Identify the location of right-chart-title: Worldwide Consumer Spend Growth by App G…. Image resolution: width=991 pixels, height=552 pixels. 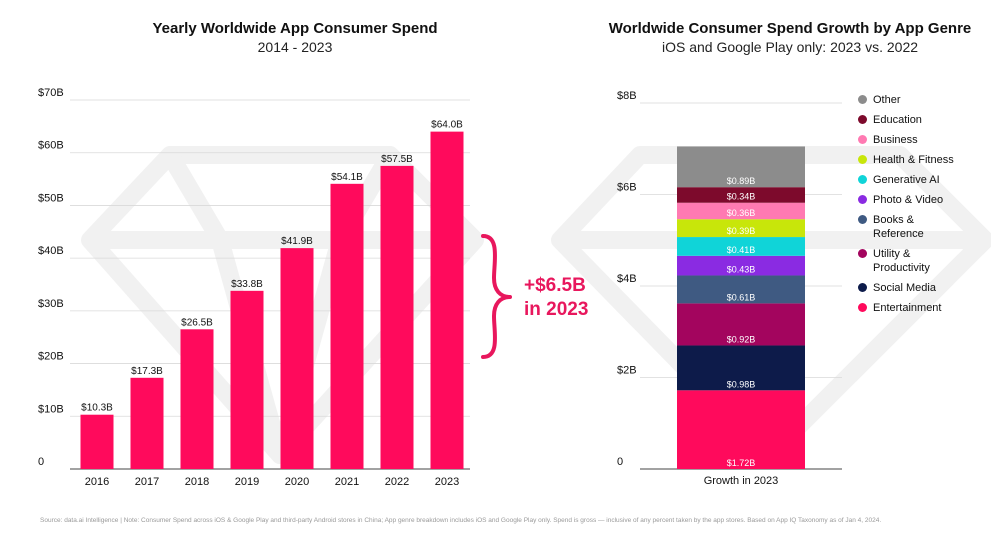
(790, 28).